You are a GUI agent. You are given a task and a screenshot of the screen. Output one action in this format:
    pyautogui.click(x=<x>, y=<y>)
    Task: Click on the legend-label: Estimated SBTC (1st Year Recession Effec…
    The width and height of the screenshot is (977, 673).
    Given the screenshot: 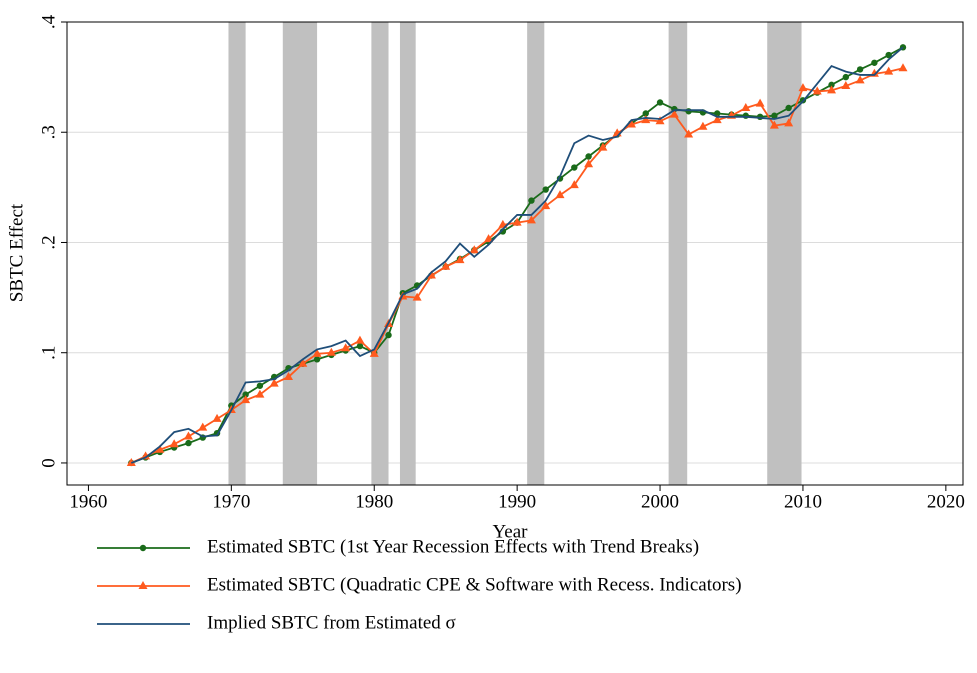 What is the action you would take?
    pyautogui.click(x=453, y=546)
    